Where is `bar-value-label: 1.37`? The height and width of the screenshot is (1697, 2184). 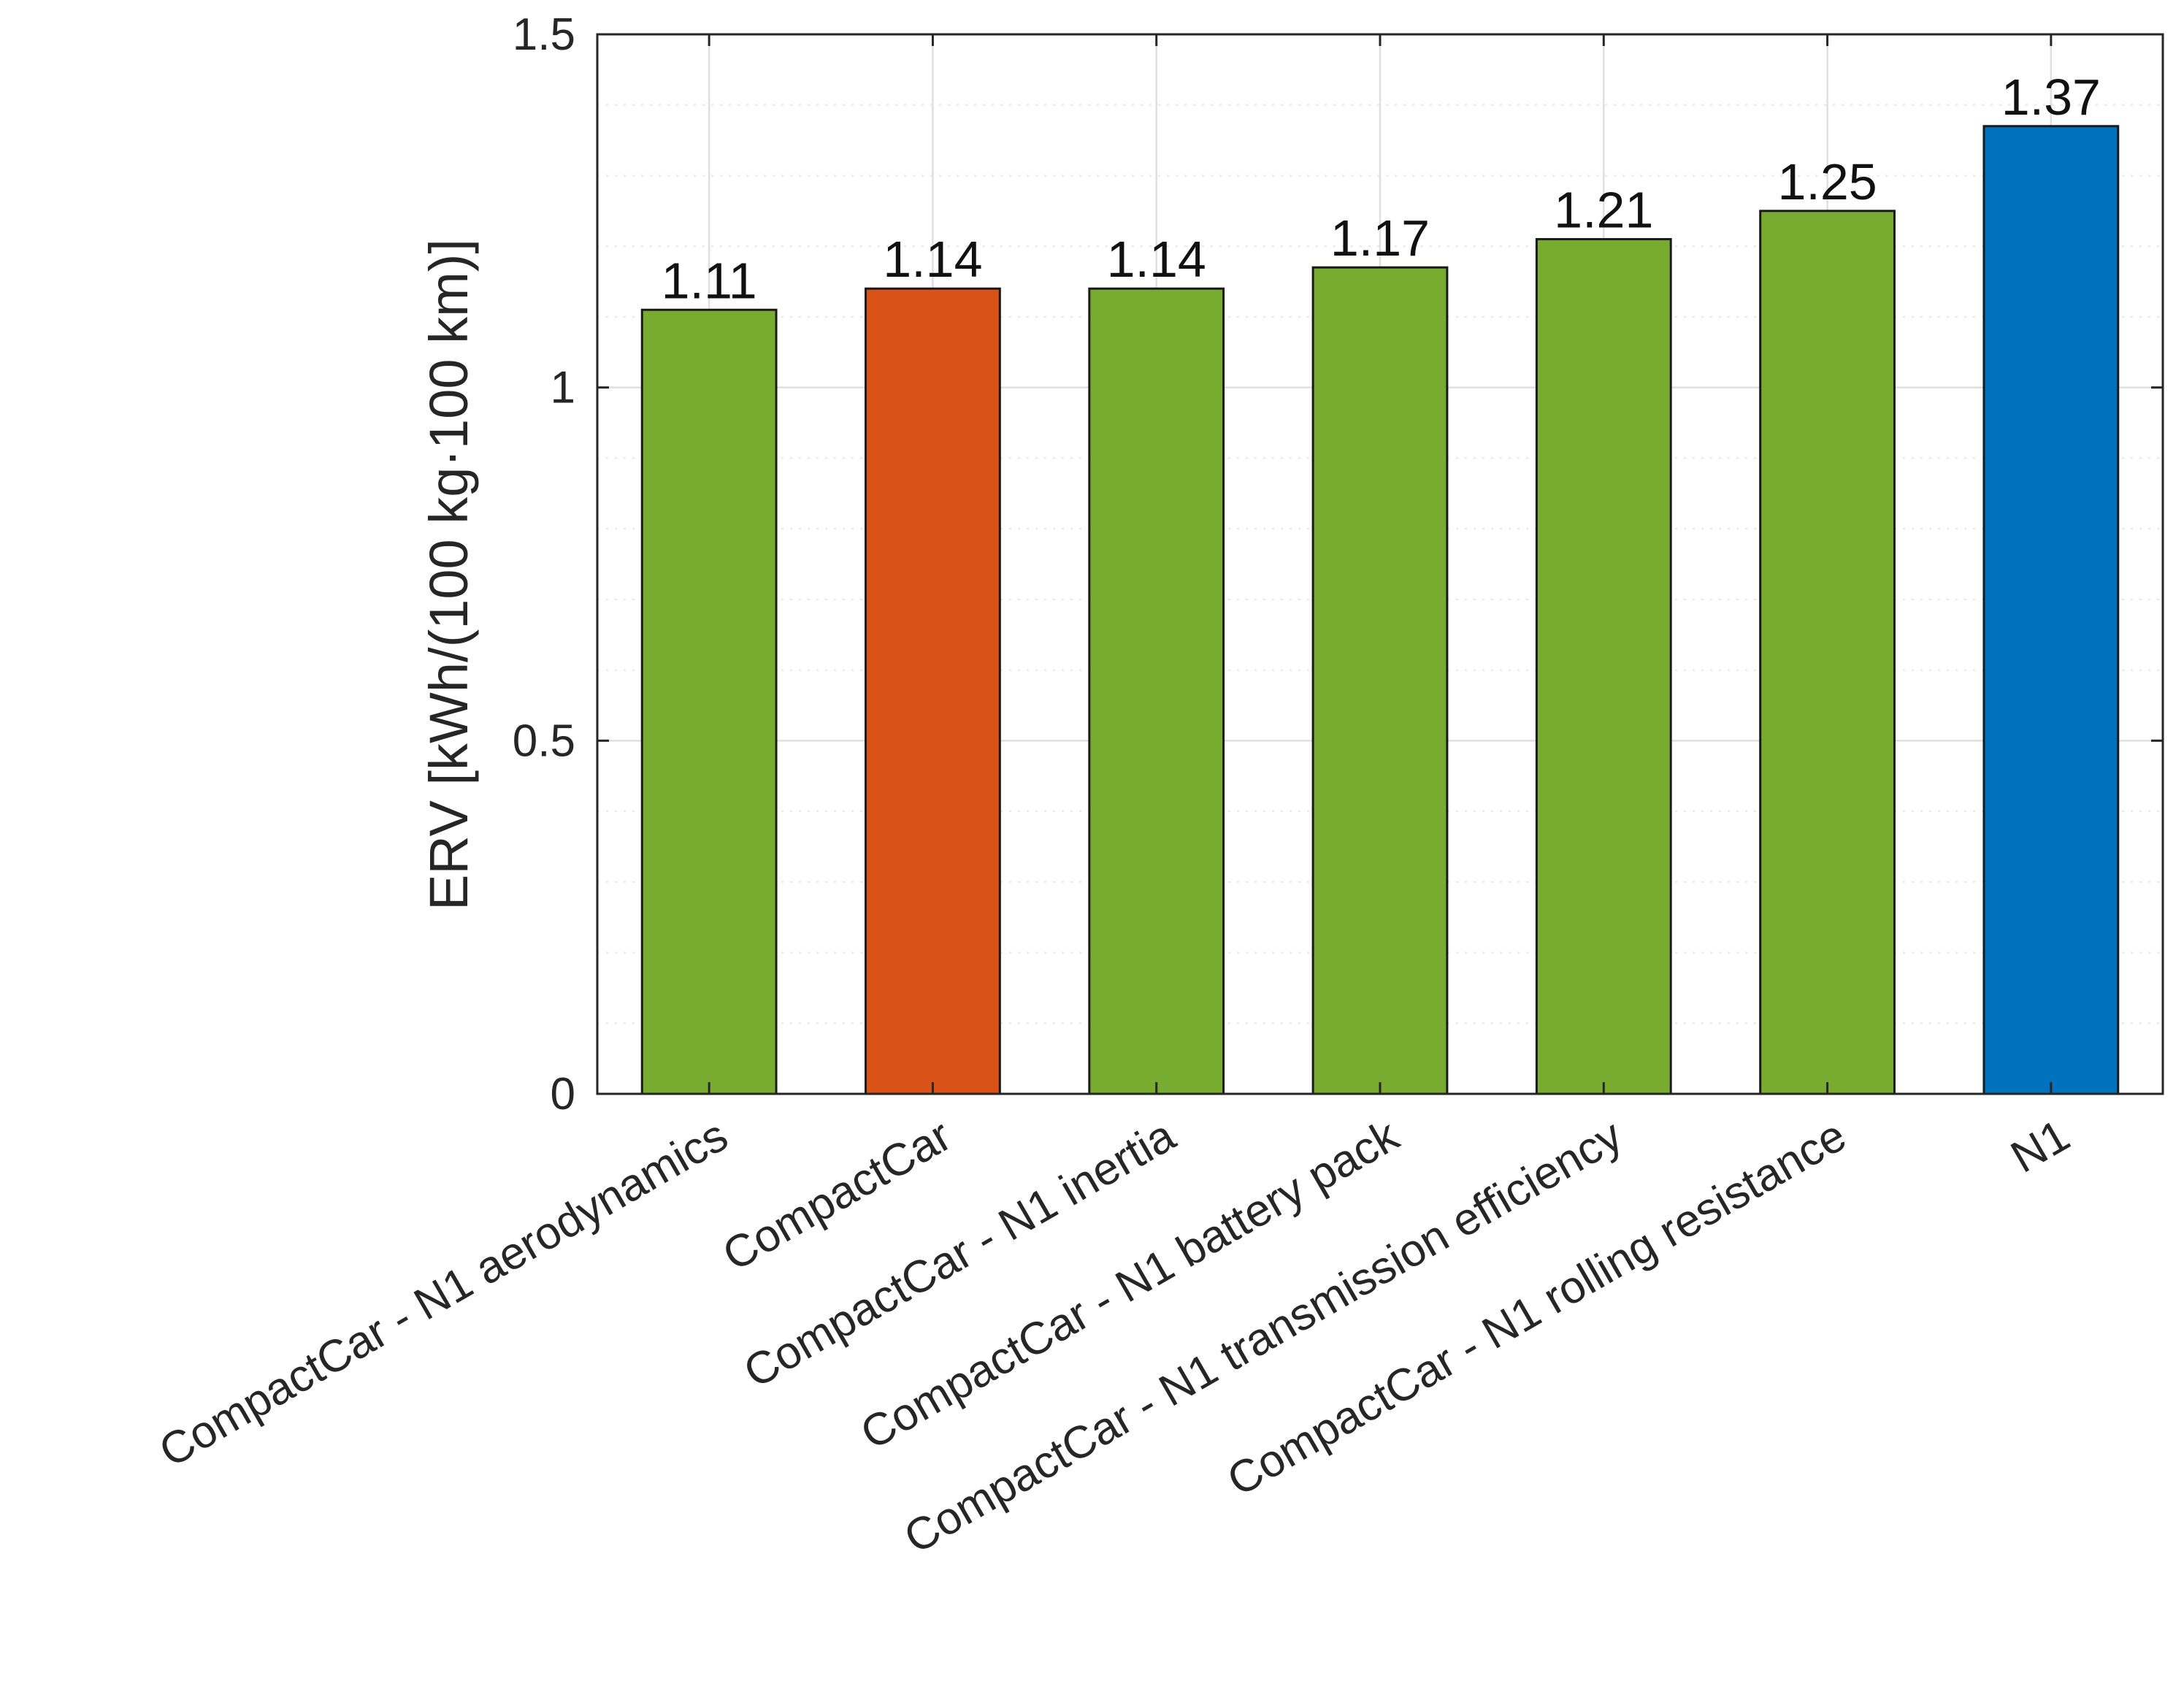
bar-value-label: 1.37 is located at coordinates (2051, 97).